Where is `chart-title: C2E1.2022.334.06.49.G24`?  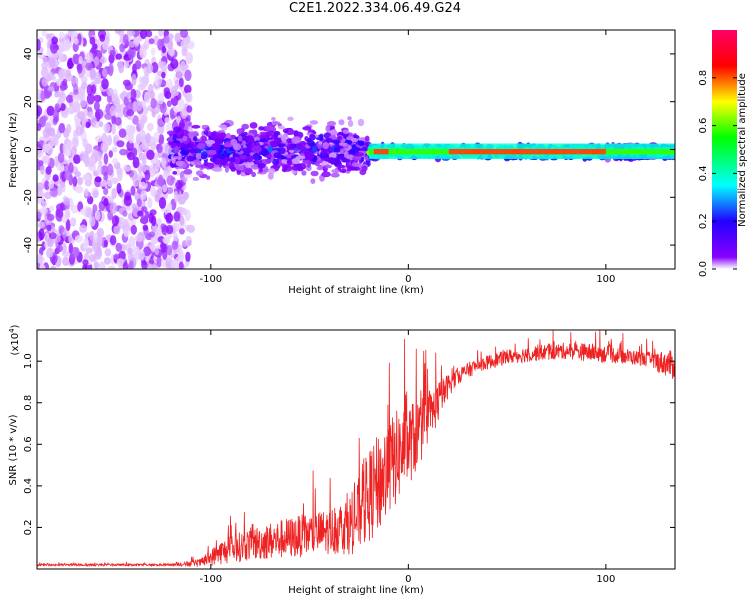
chart-title: C2E1.2022.334.06.49.G24 is located at coordinates (375, 8).